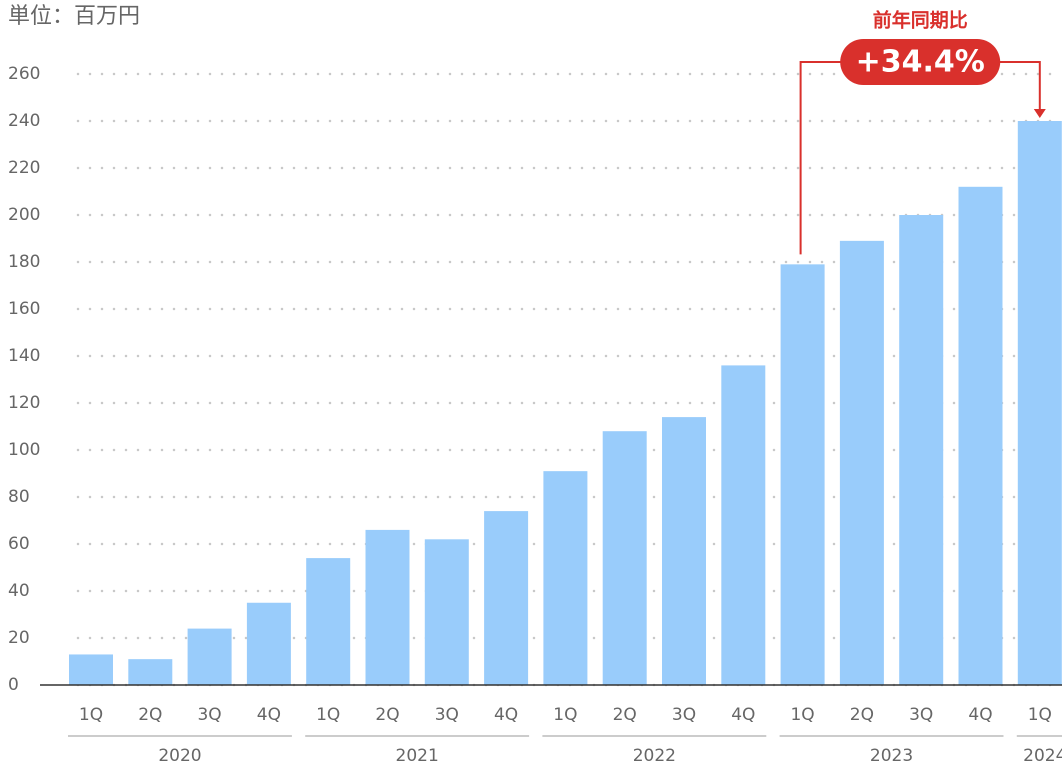 This screenshot has height=766, width=1062. Describe the element at coordinates (19, 591) in the screenshot. I see `y-tick-label: 40` at that location.